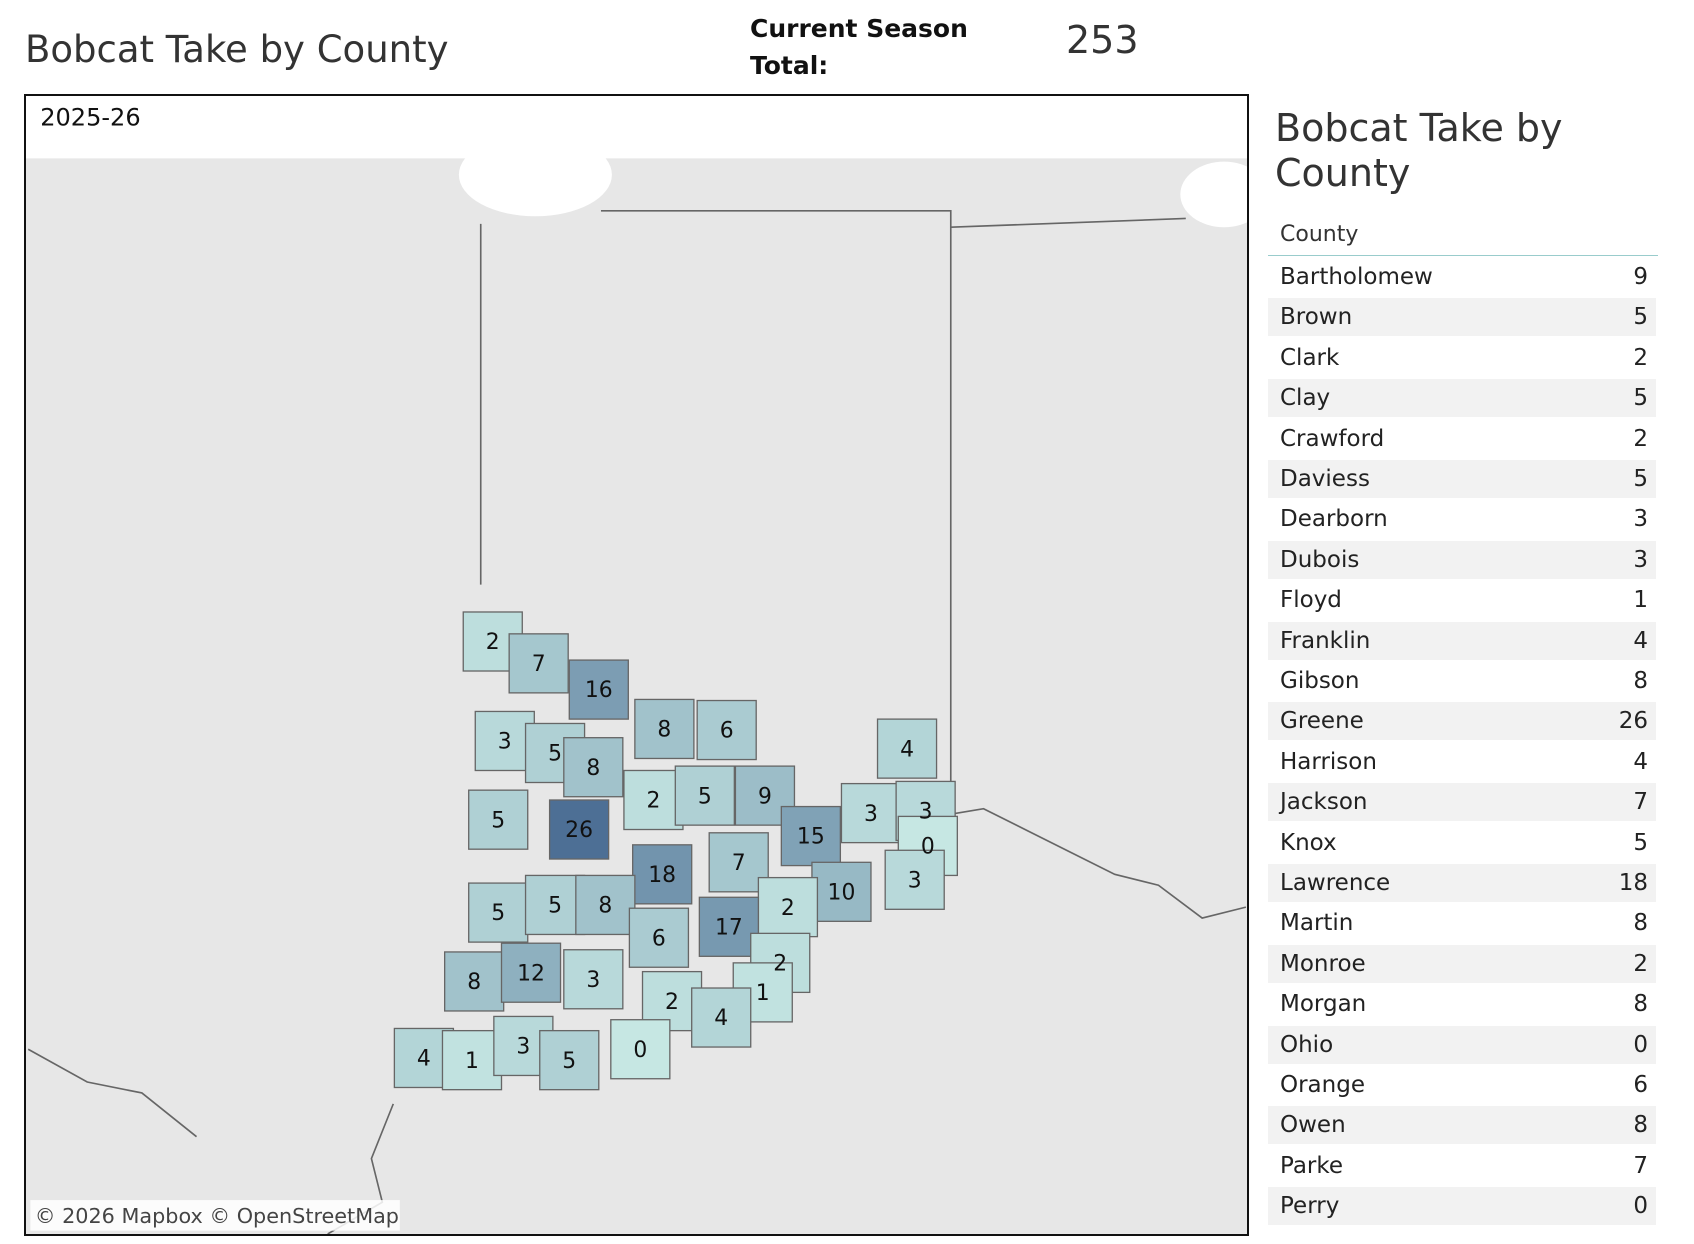 The image size is (1694, 1244). What do you see at coordinates (1335, 883) in the screenshot?
I see `county-name: Lawrence` at bounding box center [1335, 883].